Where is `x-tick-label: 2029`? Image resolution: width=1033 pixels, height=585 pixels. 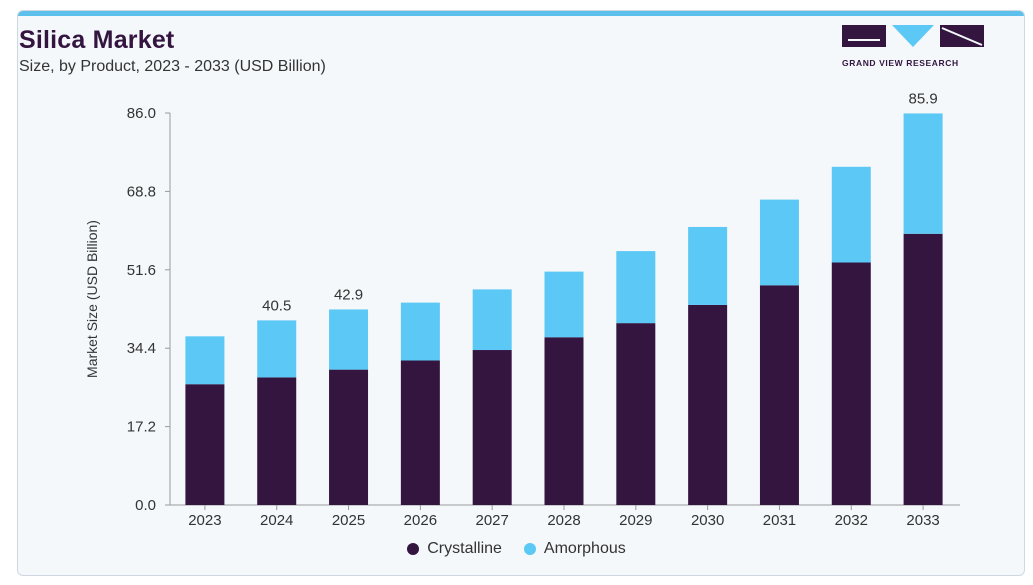
x-tick-label: 2029 is located at coordinates (635, 520).